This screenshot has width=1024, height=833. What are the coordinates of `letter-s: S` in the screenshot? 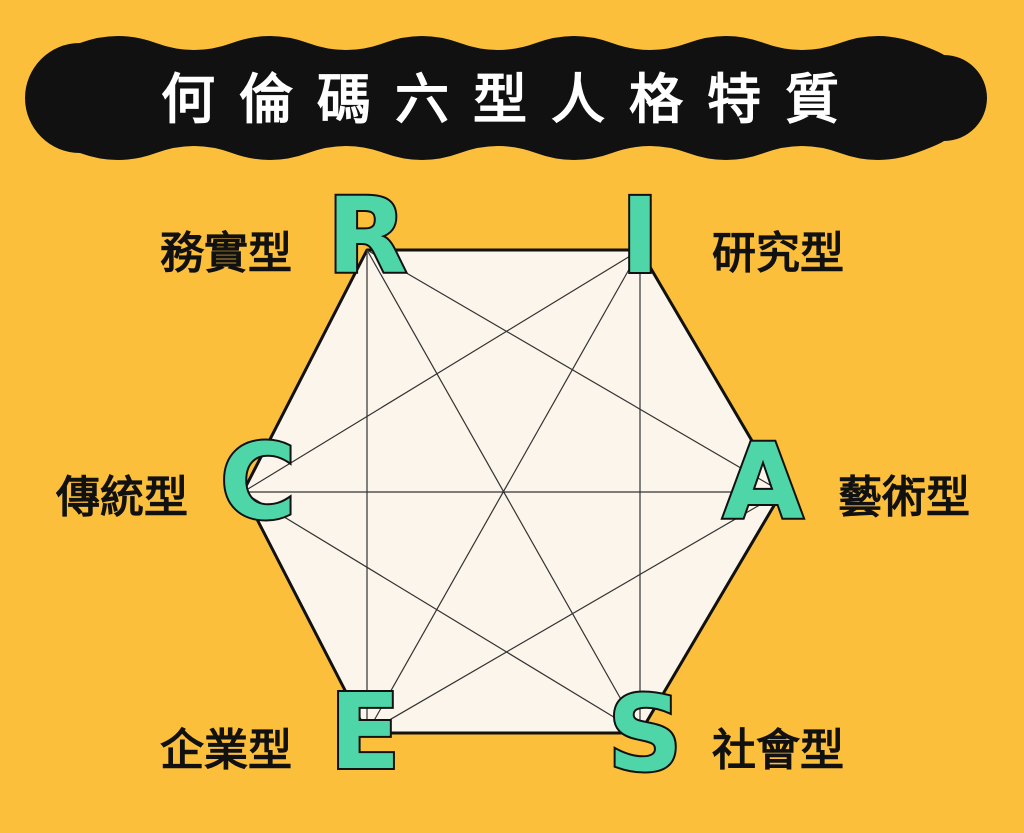 It's located at (645, 734).